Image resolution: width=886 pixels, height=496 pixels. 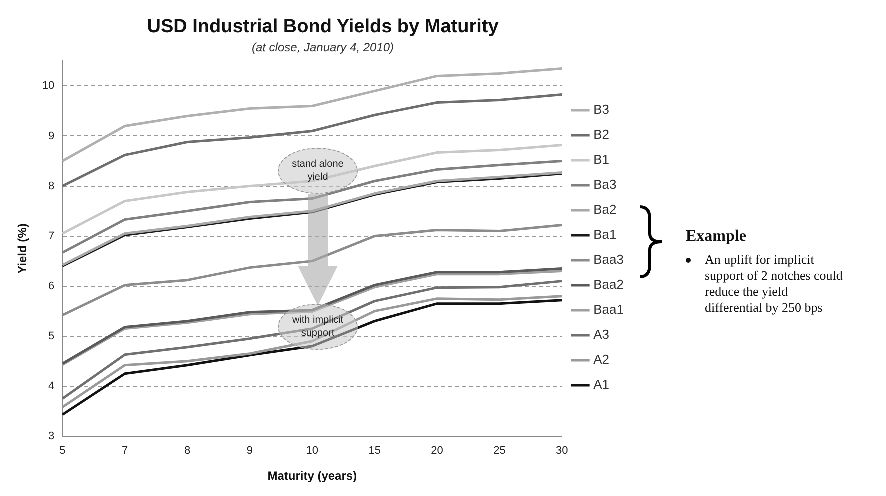 I want to click on y-tick-label: 5, so click(x=51, y=336).